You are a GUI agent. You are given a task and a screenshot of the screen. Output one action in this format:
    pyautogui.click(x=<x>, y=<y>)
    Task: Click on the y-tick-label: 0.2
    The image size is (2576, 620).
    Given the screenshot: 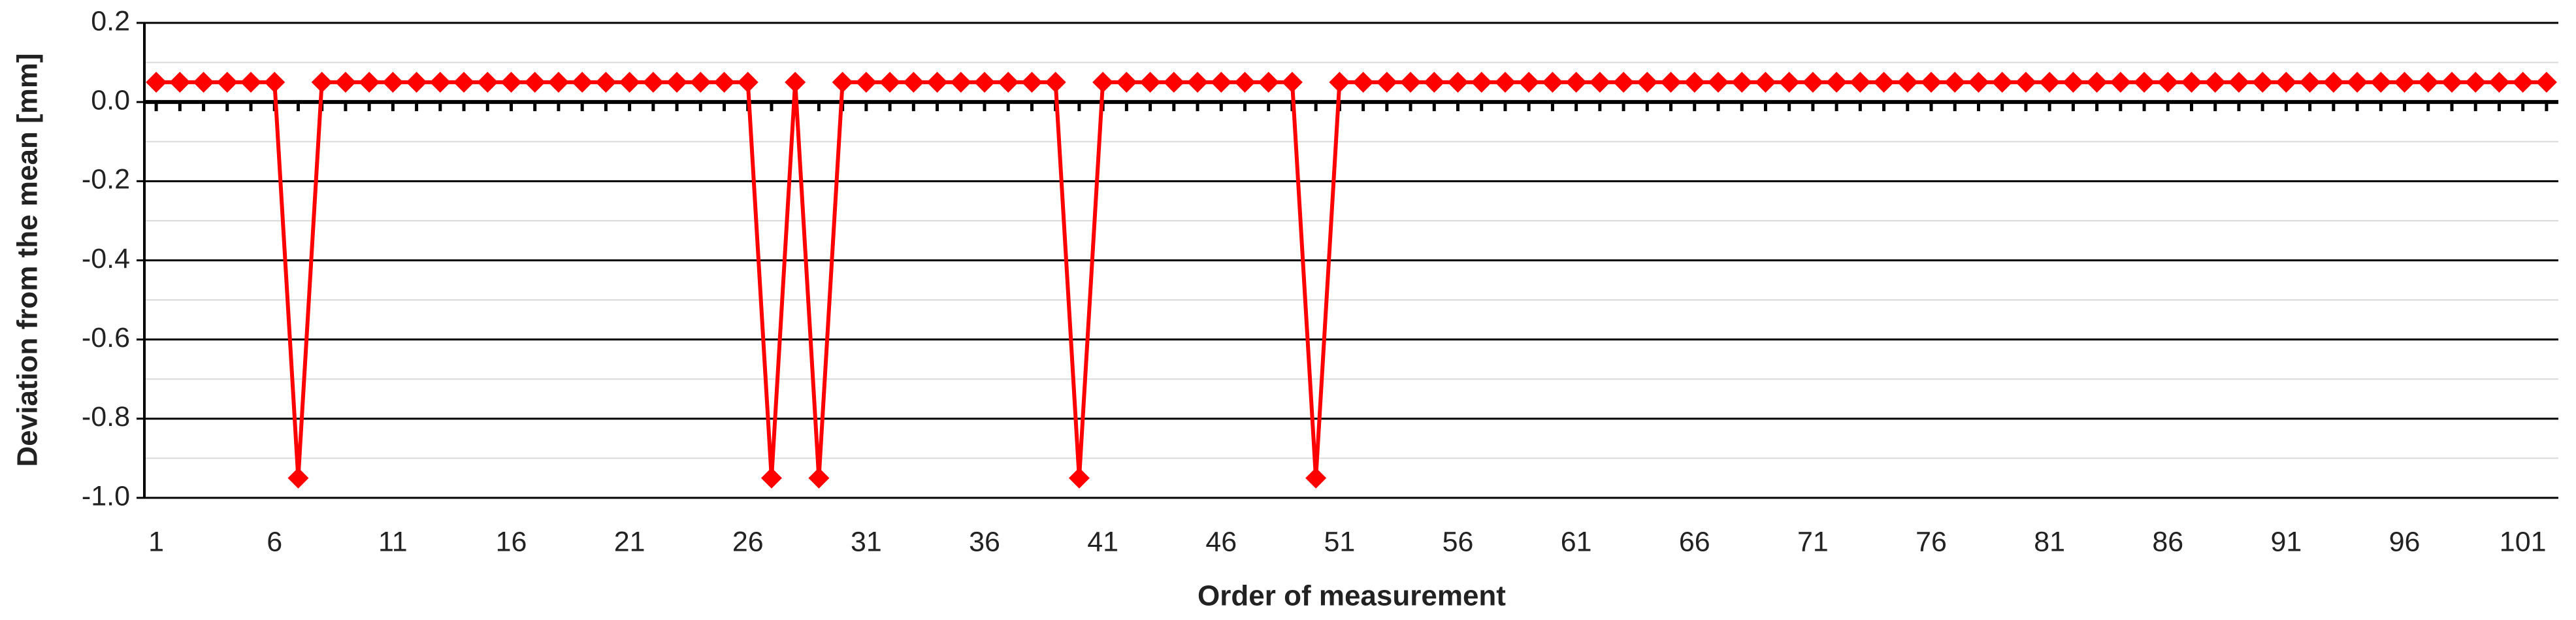 What is the action you would take?
    pyautogui.click(x=110, y=21)
    